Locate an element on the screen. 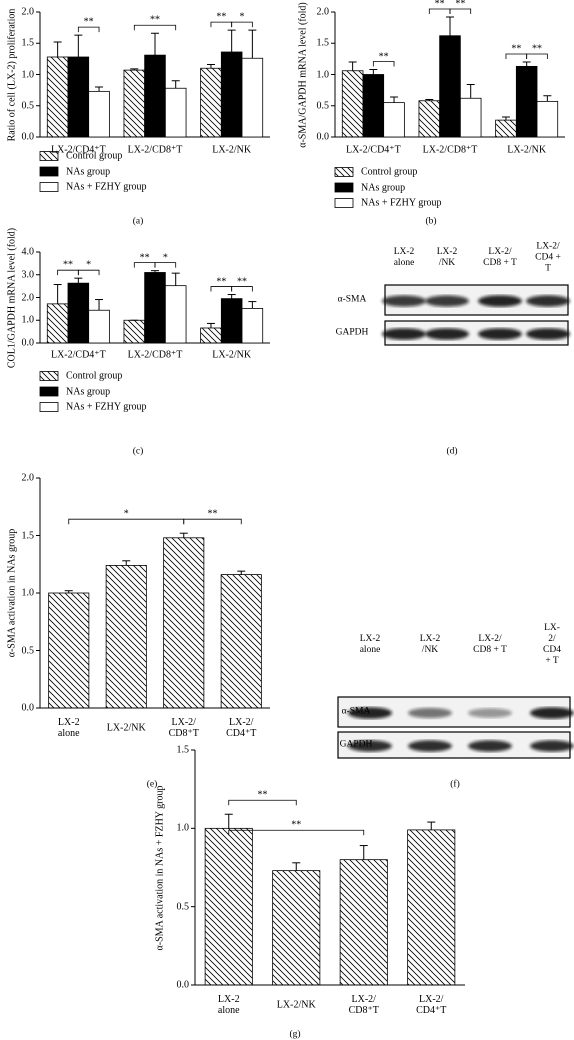 The width and height of the screenshot is (574, 1040). panel-label: (e) is located at coordinates (152, 784).